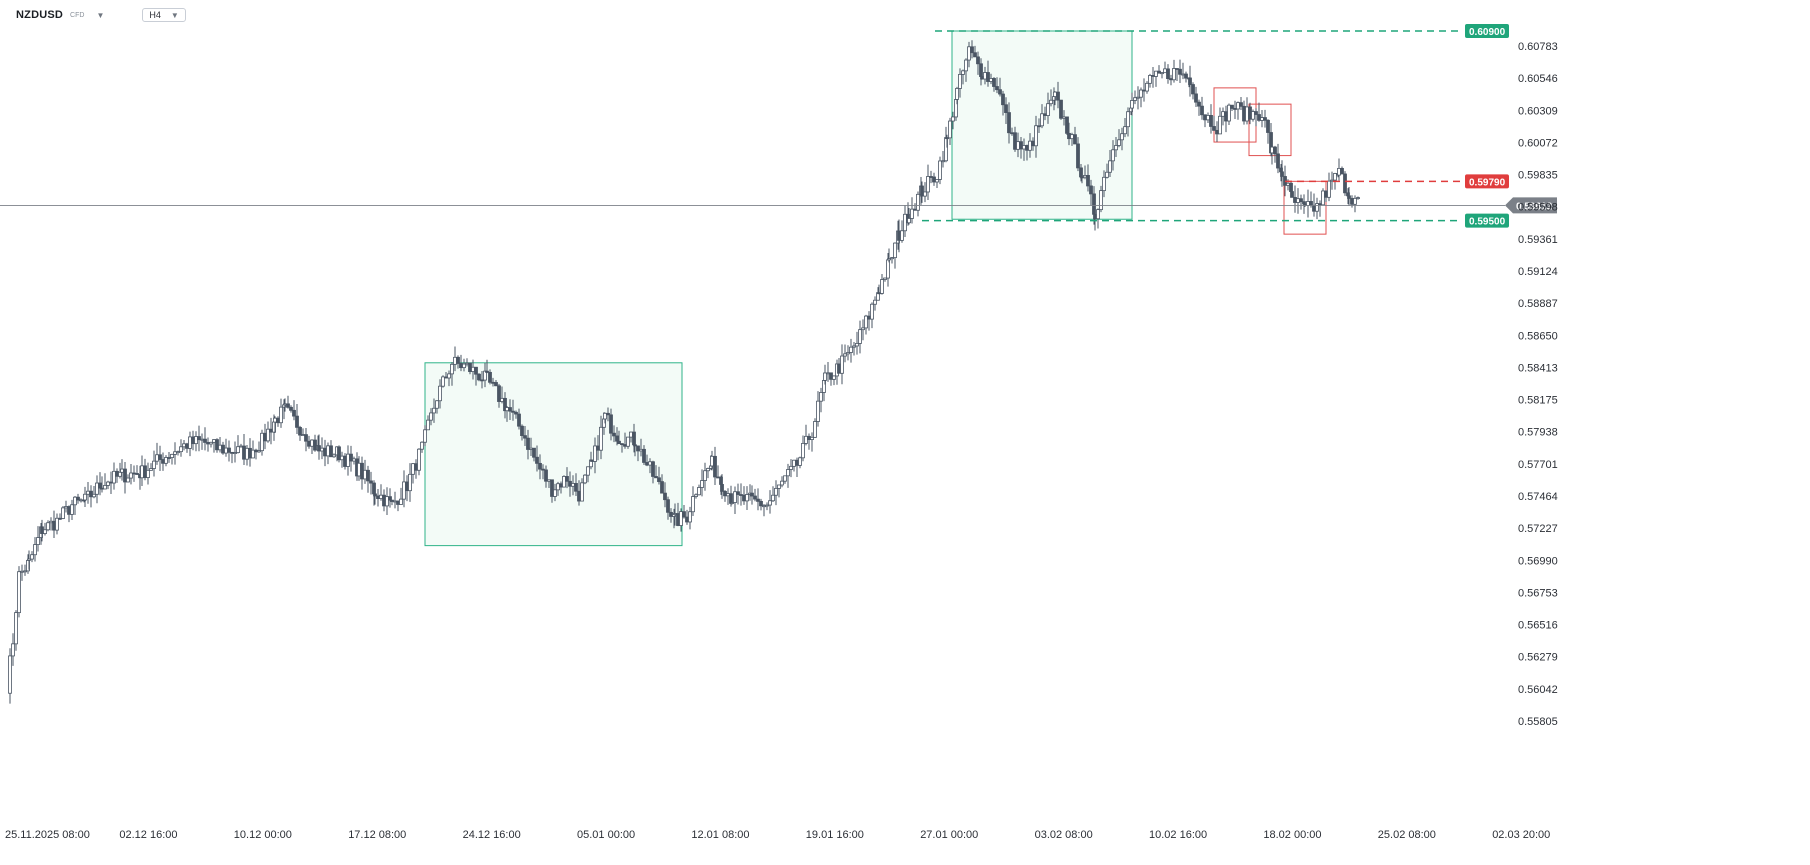  I want to click on level-price-label: 0.59790, so click(1487, 182).